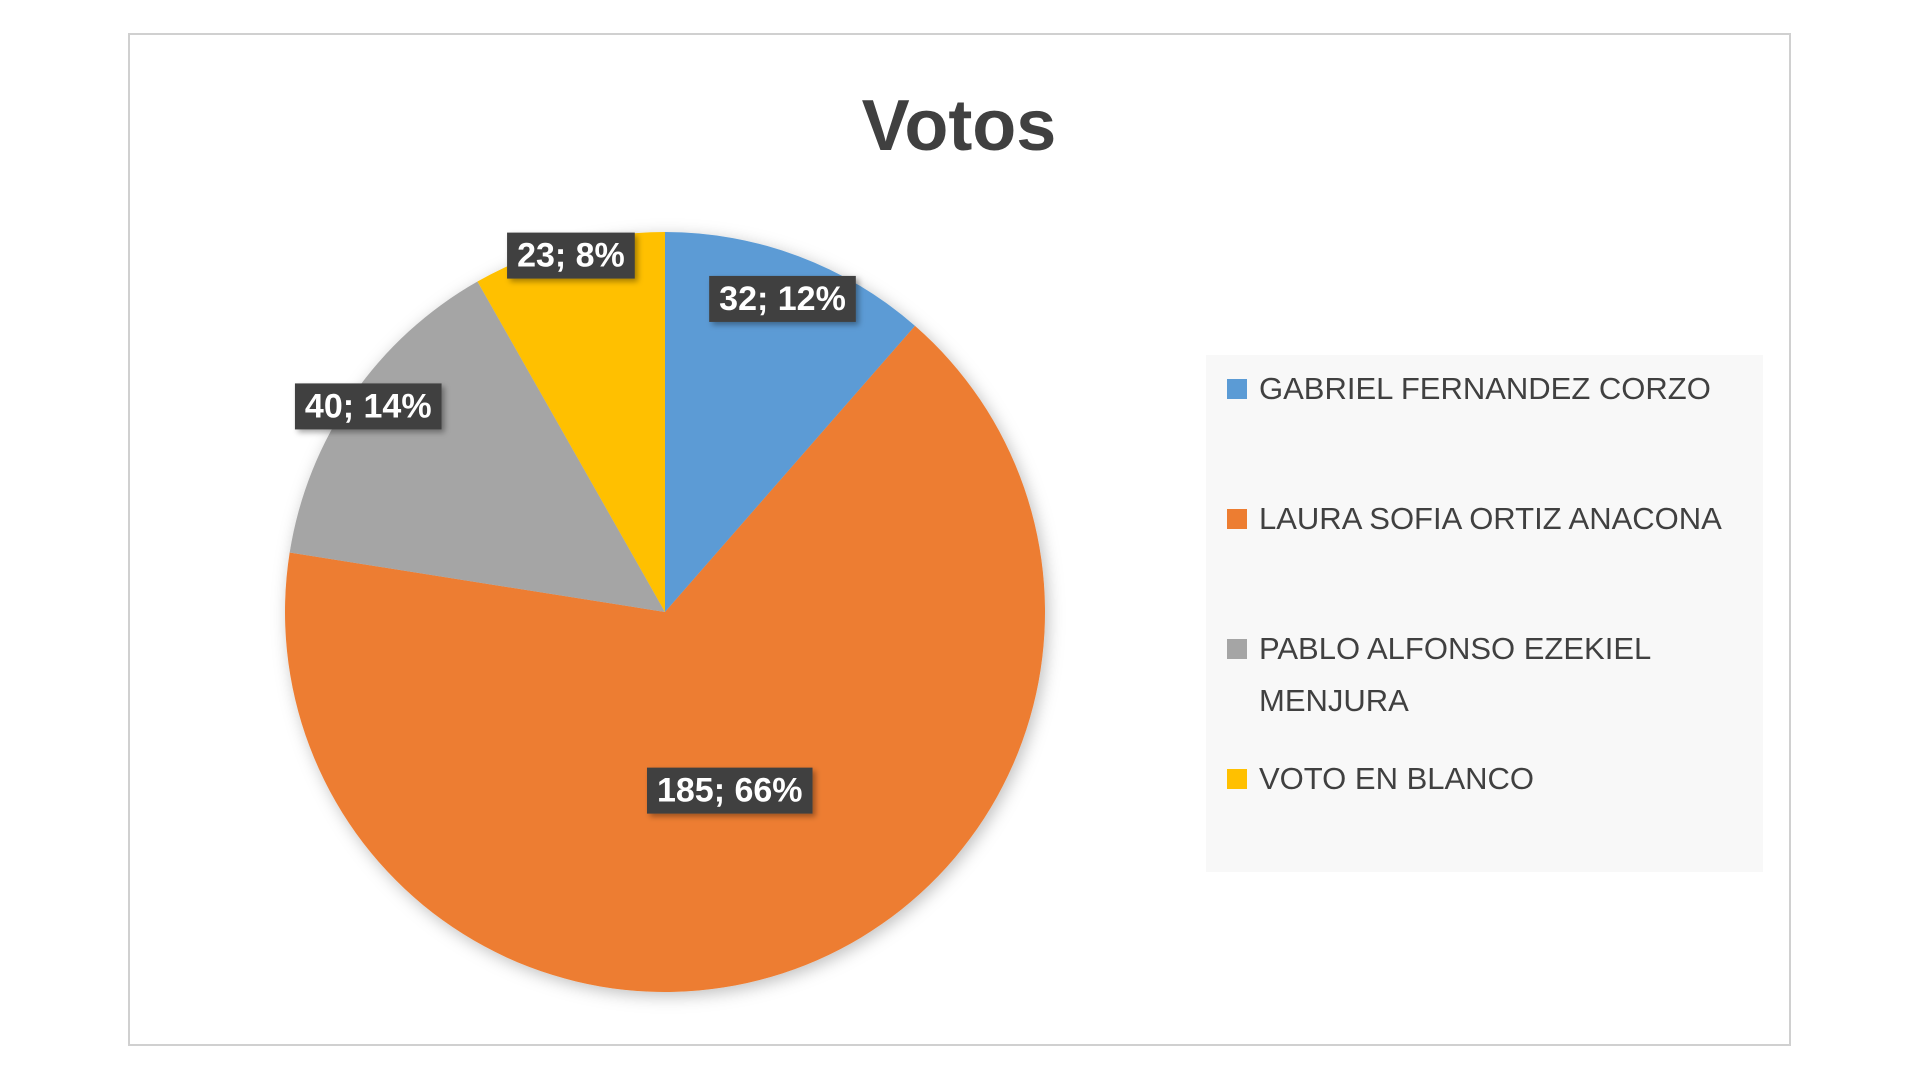 Image resolution: width=1920 pixels, height=1080 pixels. I want to click on legend-label: GABRIEL FERNANDEZ CORZO, so click(1485, 388).